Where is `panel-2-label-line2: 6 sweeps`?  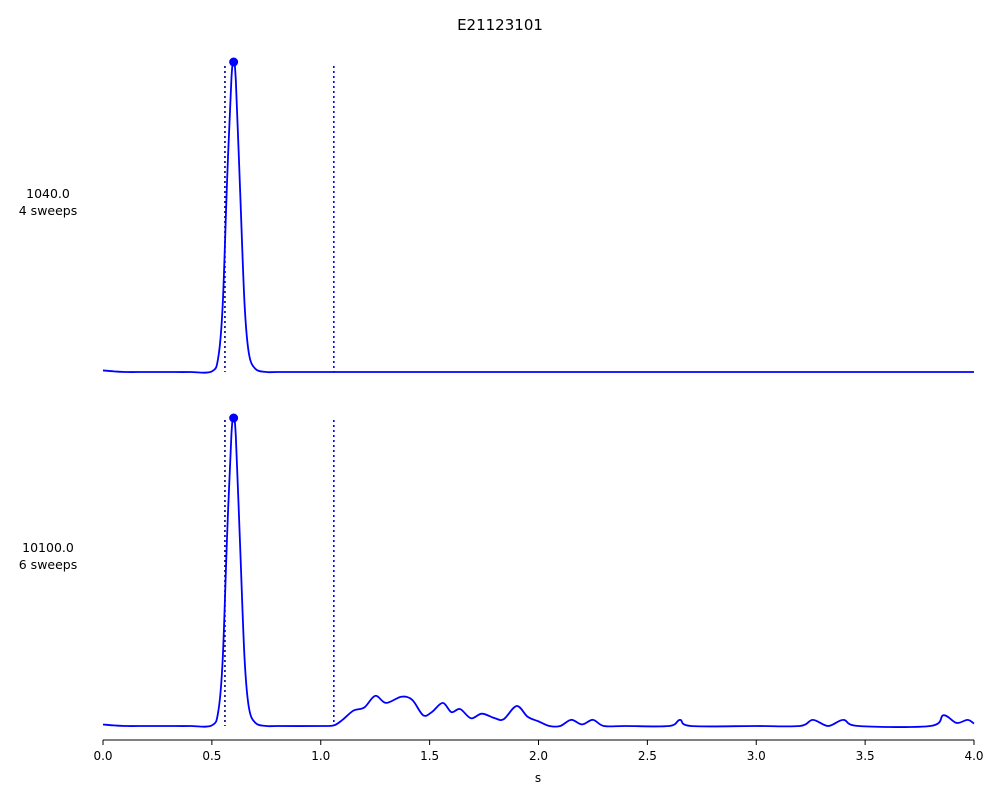 panel-2-label-line2: 6 sweeps is located at coordinates (48, 564).